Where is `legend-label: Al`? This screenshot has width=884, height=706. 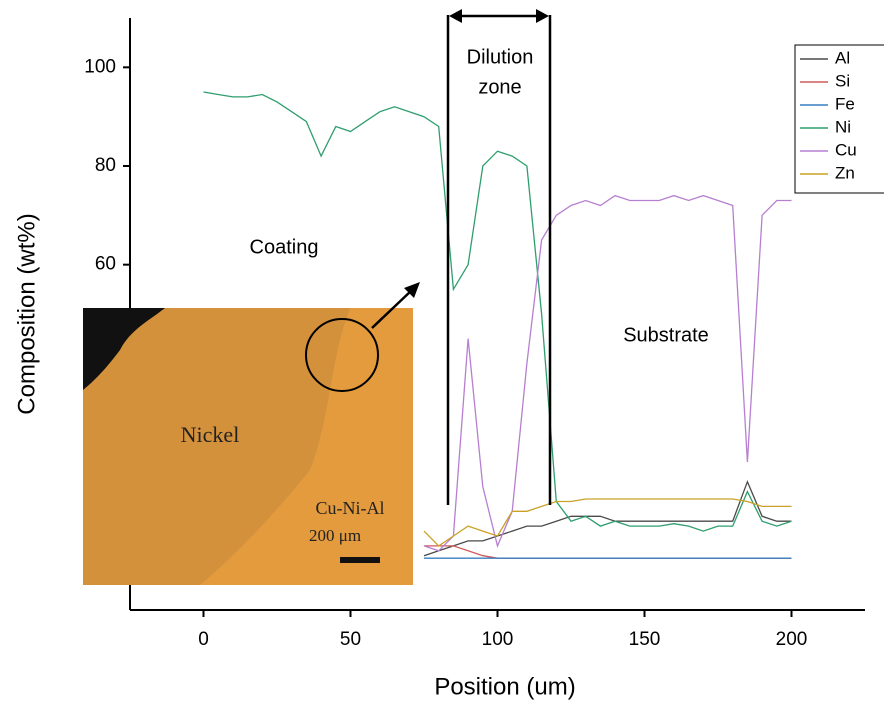
legend-label: Al is located at coordinates (842, 57).